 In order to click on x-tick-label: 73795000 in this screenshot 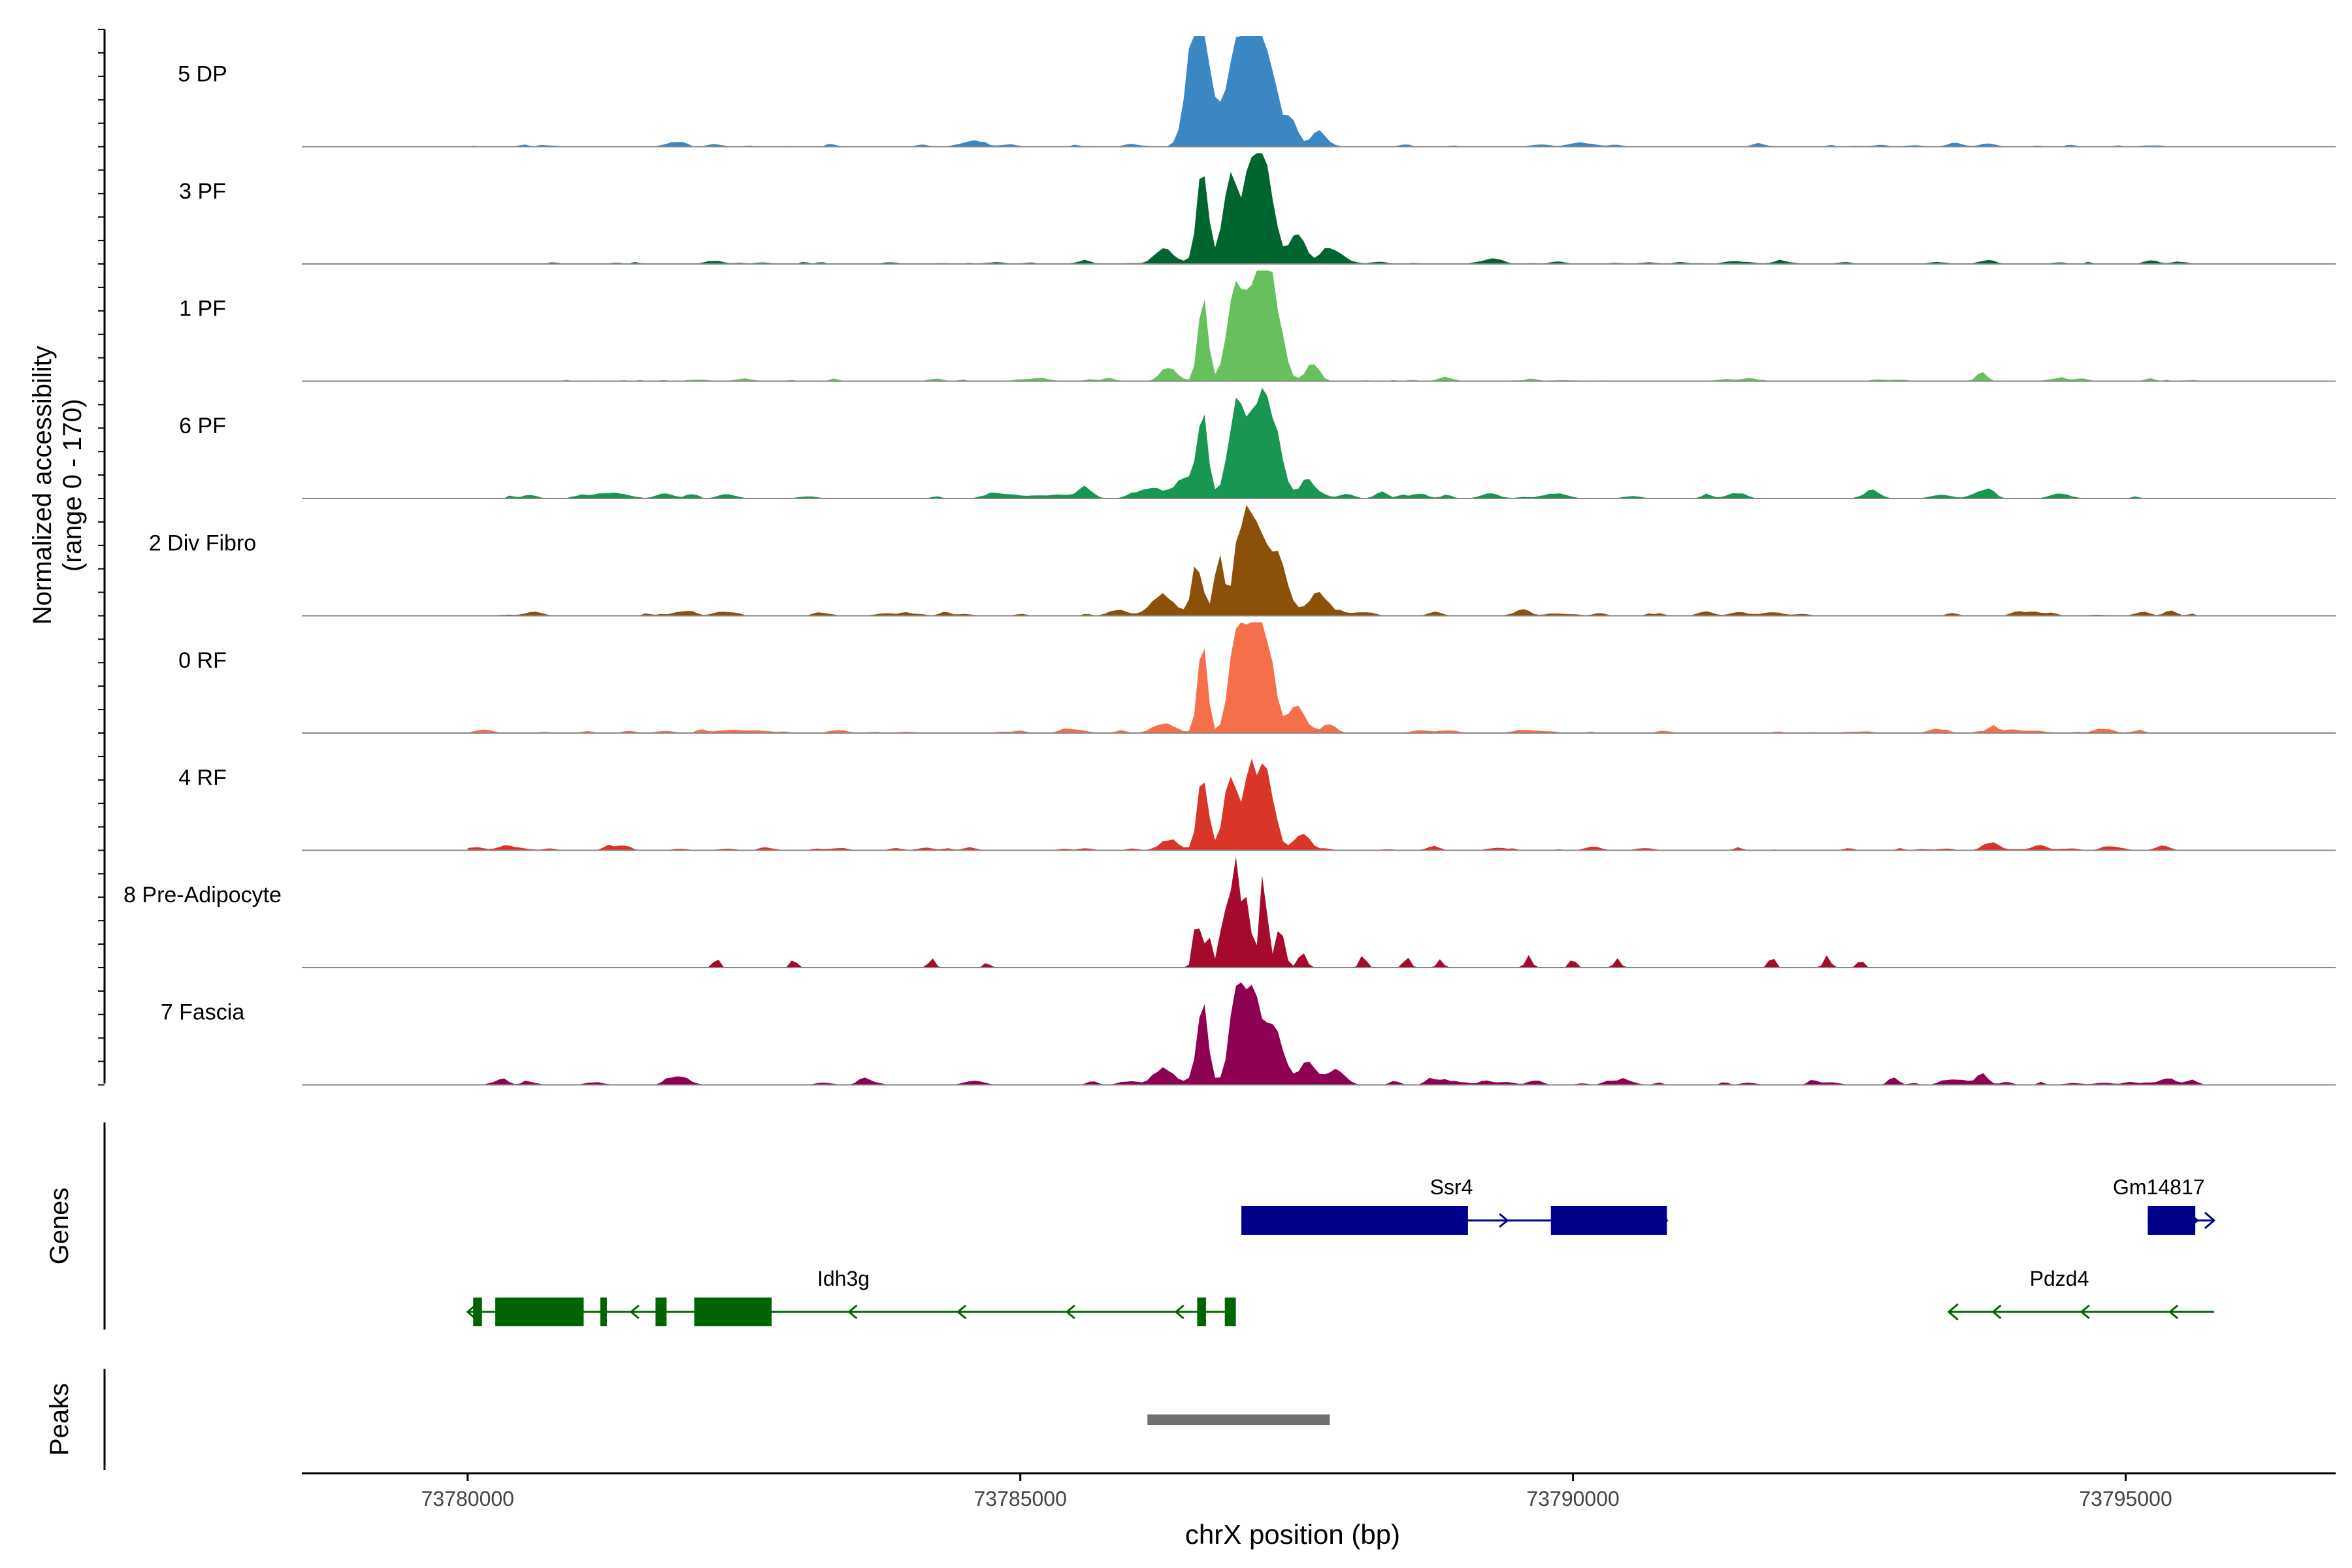, I will do `click(2125, 1499)`.